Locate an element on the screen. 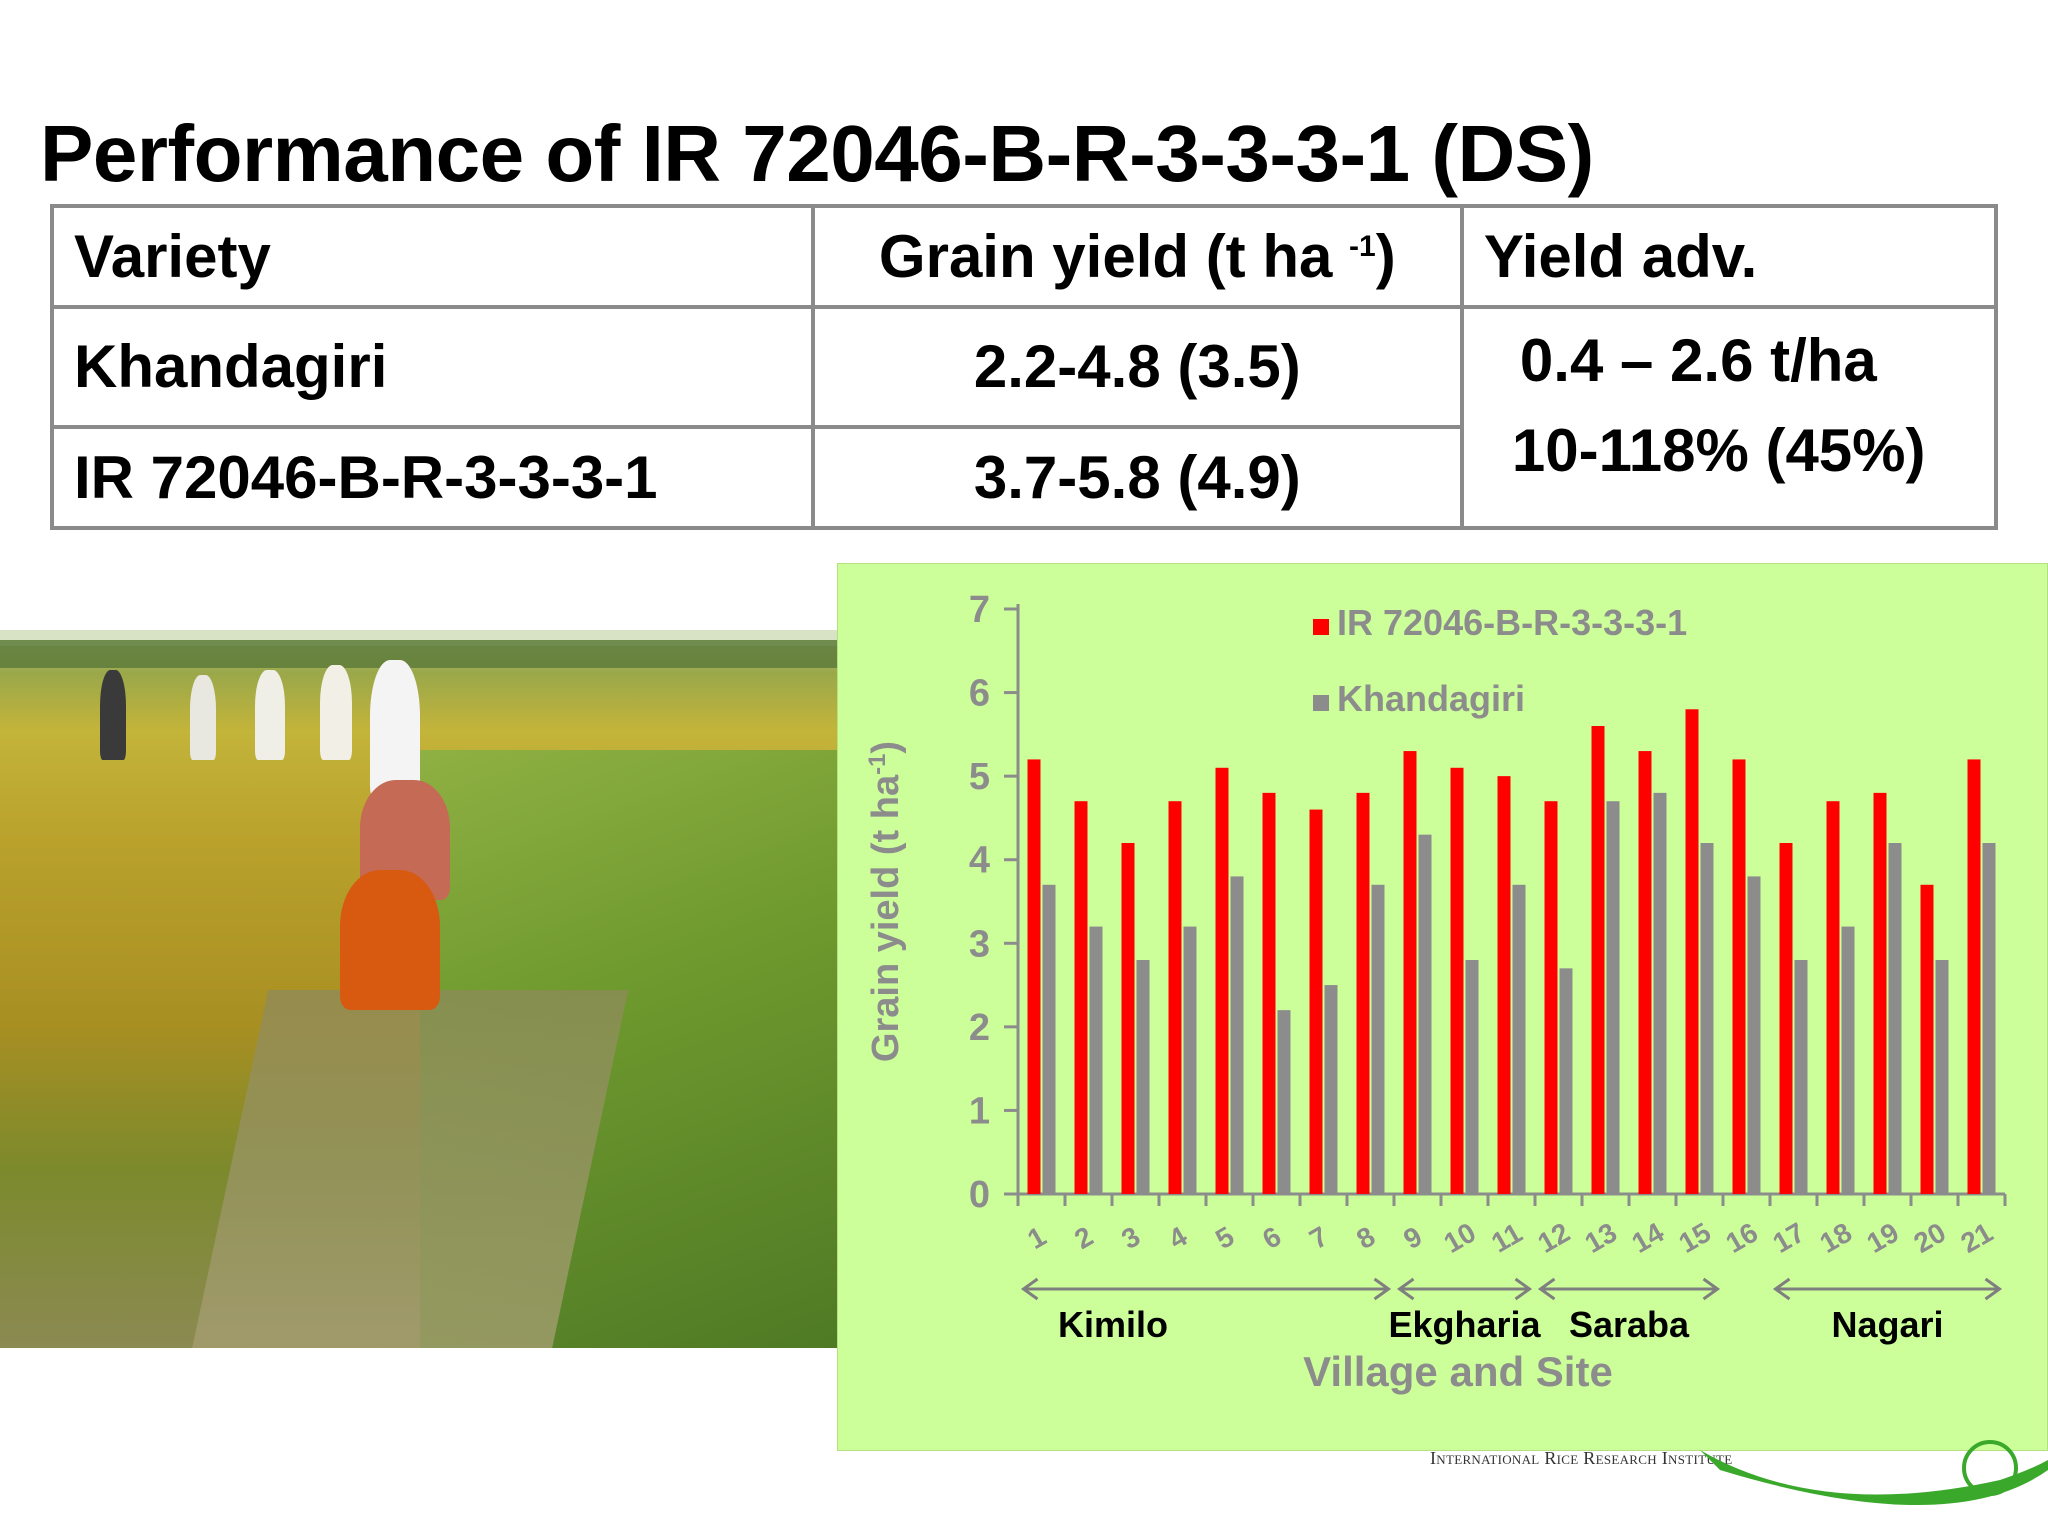  x-tick-label: 1 is located at coordinates (1036, 1237).